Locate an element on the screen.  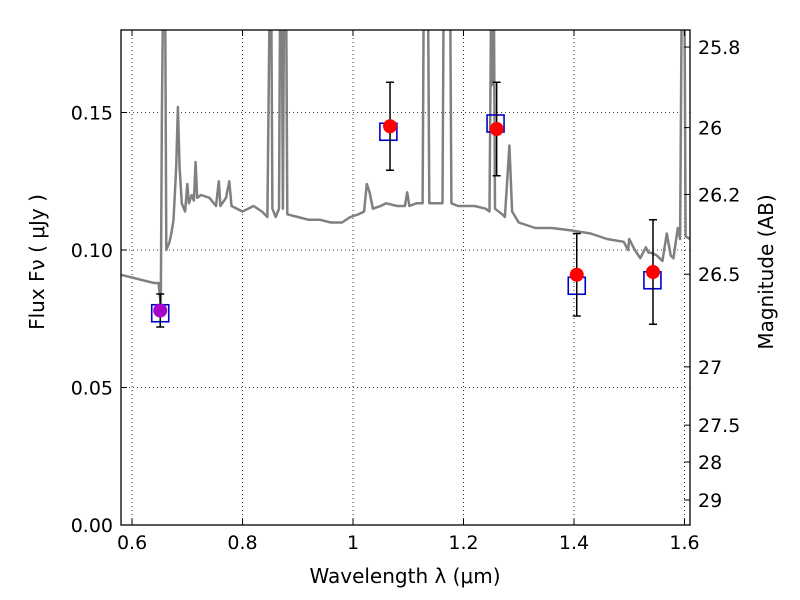
x-axis-label: Wavelength λ (μm) is located at coordinates (404, 576).